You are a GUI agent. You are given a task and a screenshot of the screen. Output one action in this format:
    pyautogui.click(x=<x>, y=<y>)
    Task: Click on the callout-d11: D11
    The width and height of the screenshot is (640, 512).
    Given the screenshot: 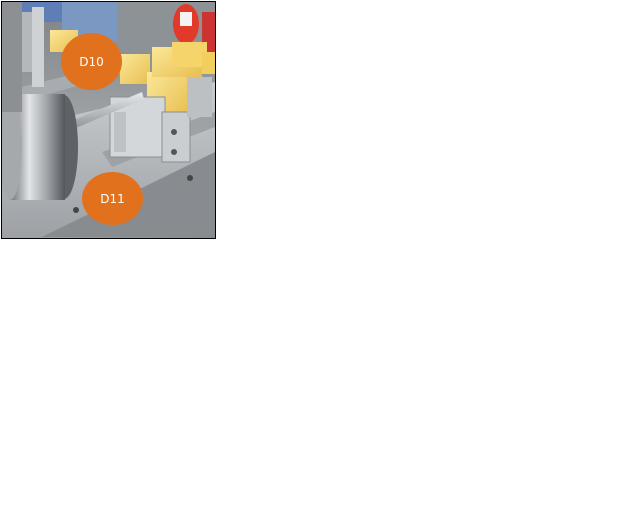 What is the action you would take?
    pyautogui.click(x=112, y=198)
    